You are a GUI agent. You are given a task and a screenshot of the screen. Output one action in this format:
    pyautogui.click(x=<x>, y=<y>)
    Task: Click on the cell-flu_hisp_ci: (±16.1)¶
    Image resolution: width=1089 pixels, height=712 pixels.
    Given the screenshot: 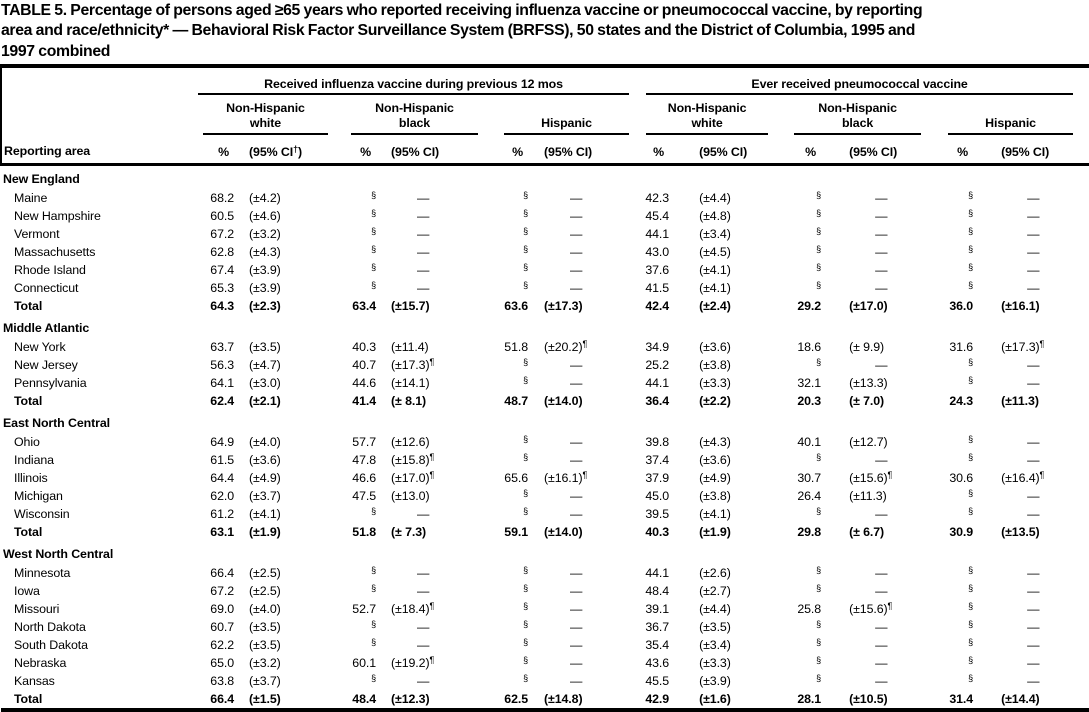 What is the action you would take?
    pyautogui.click(x=566, y=478)
    